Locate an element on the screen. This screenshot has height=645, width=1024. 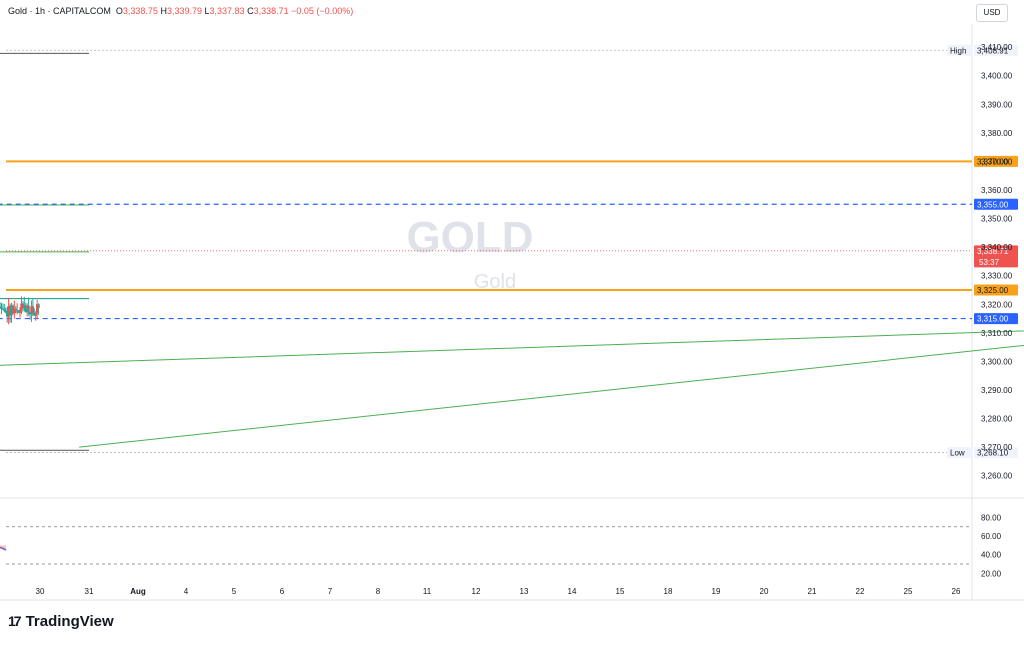
x-tick-label: 15 is located at coordinates (620, 591).